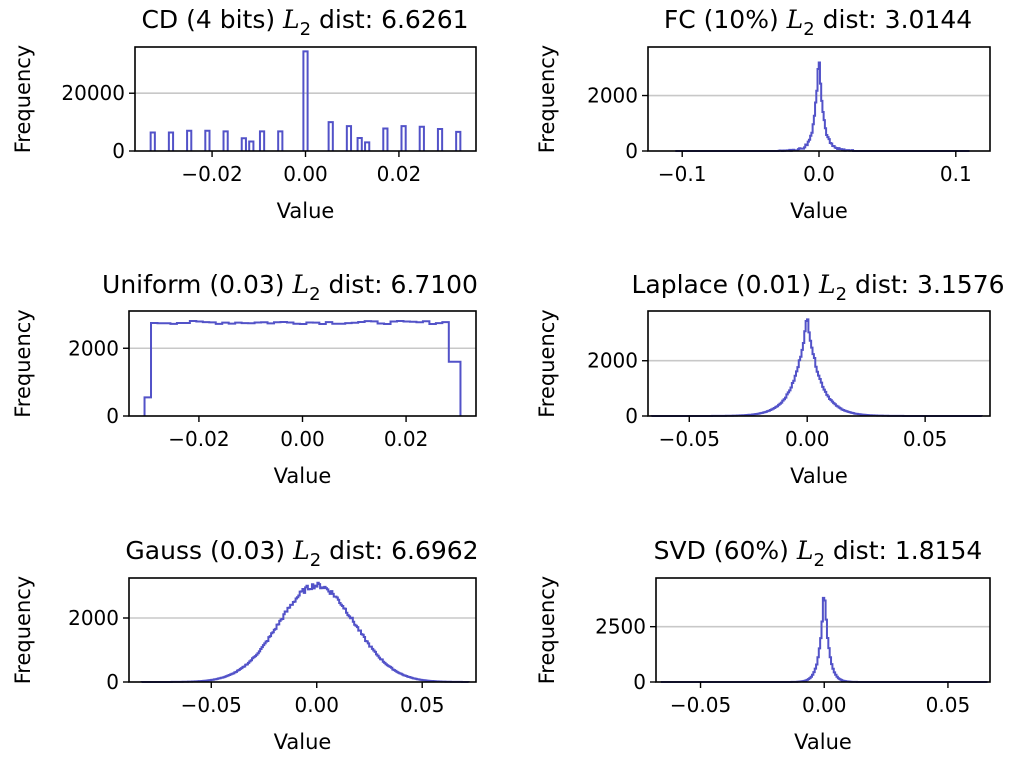  I want to click on title-distance: dist: 3.1576, so click(925, 284).